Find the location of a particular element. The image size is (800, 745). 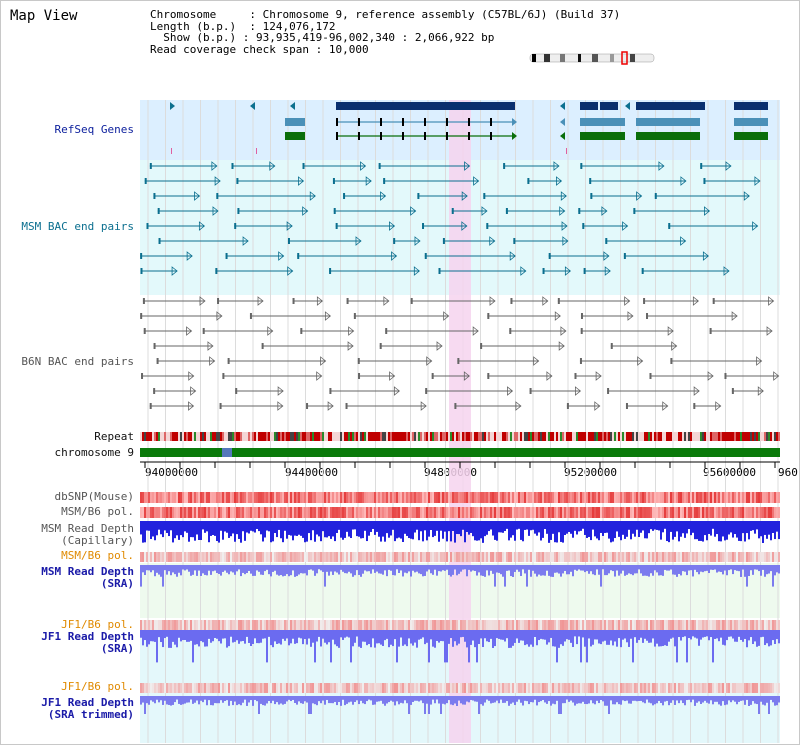

b6n-bac-label: B6N BAC end pairs is located at coordinates (77, 361).